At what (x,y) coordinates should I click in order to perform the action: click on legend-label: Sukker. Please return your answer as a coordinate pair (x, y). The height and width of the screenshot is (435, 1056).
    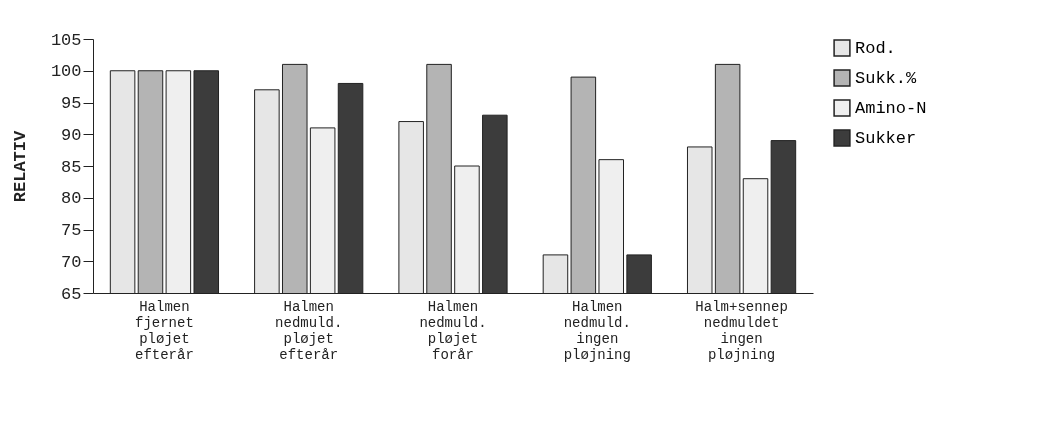
    Looking at the image, I should click on (886, 138).